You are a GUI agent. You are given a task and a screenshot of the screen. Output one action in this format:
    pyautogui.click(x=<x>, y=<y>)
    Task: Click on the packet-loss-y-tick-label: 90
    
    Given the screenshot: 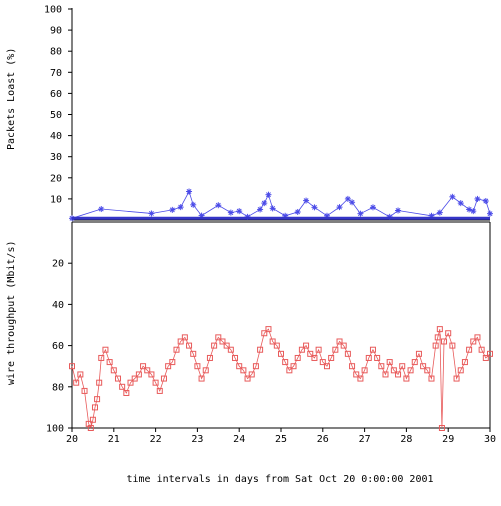 What is the action you would take?
    pyautogui.click(x=56, y=31)
    